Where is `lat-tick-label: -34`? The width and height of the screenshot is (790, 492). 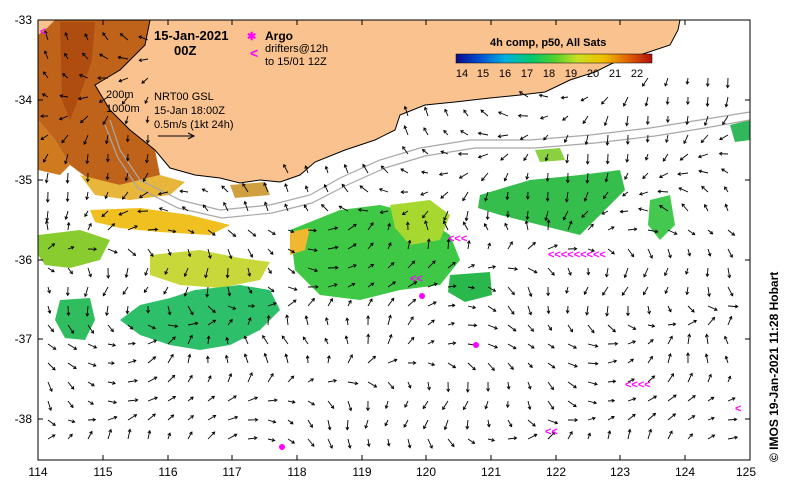 lat-tick-label: -34 is located at coordinates (24, 100).